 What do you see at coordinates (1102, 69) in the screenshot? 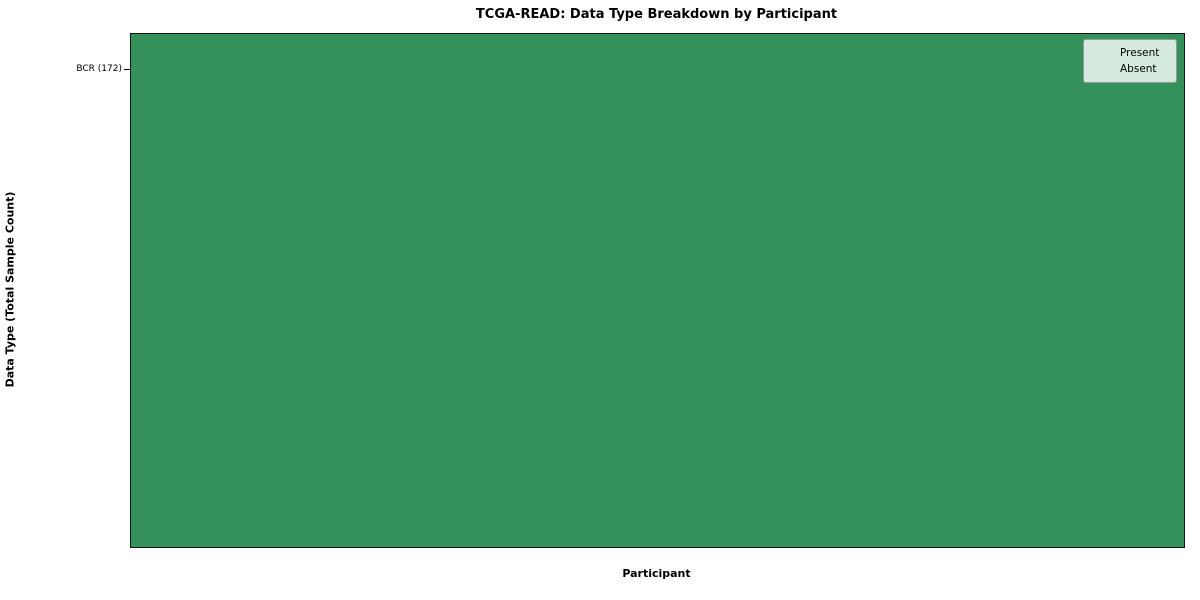
I see `legend-swatch-absent` at bounding box center [1102, 69].